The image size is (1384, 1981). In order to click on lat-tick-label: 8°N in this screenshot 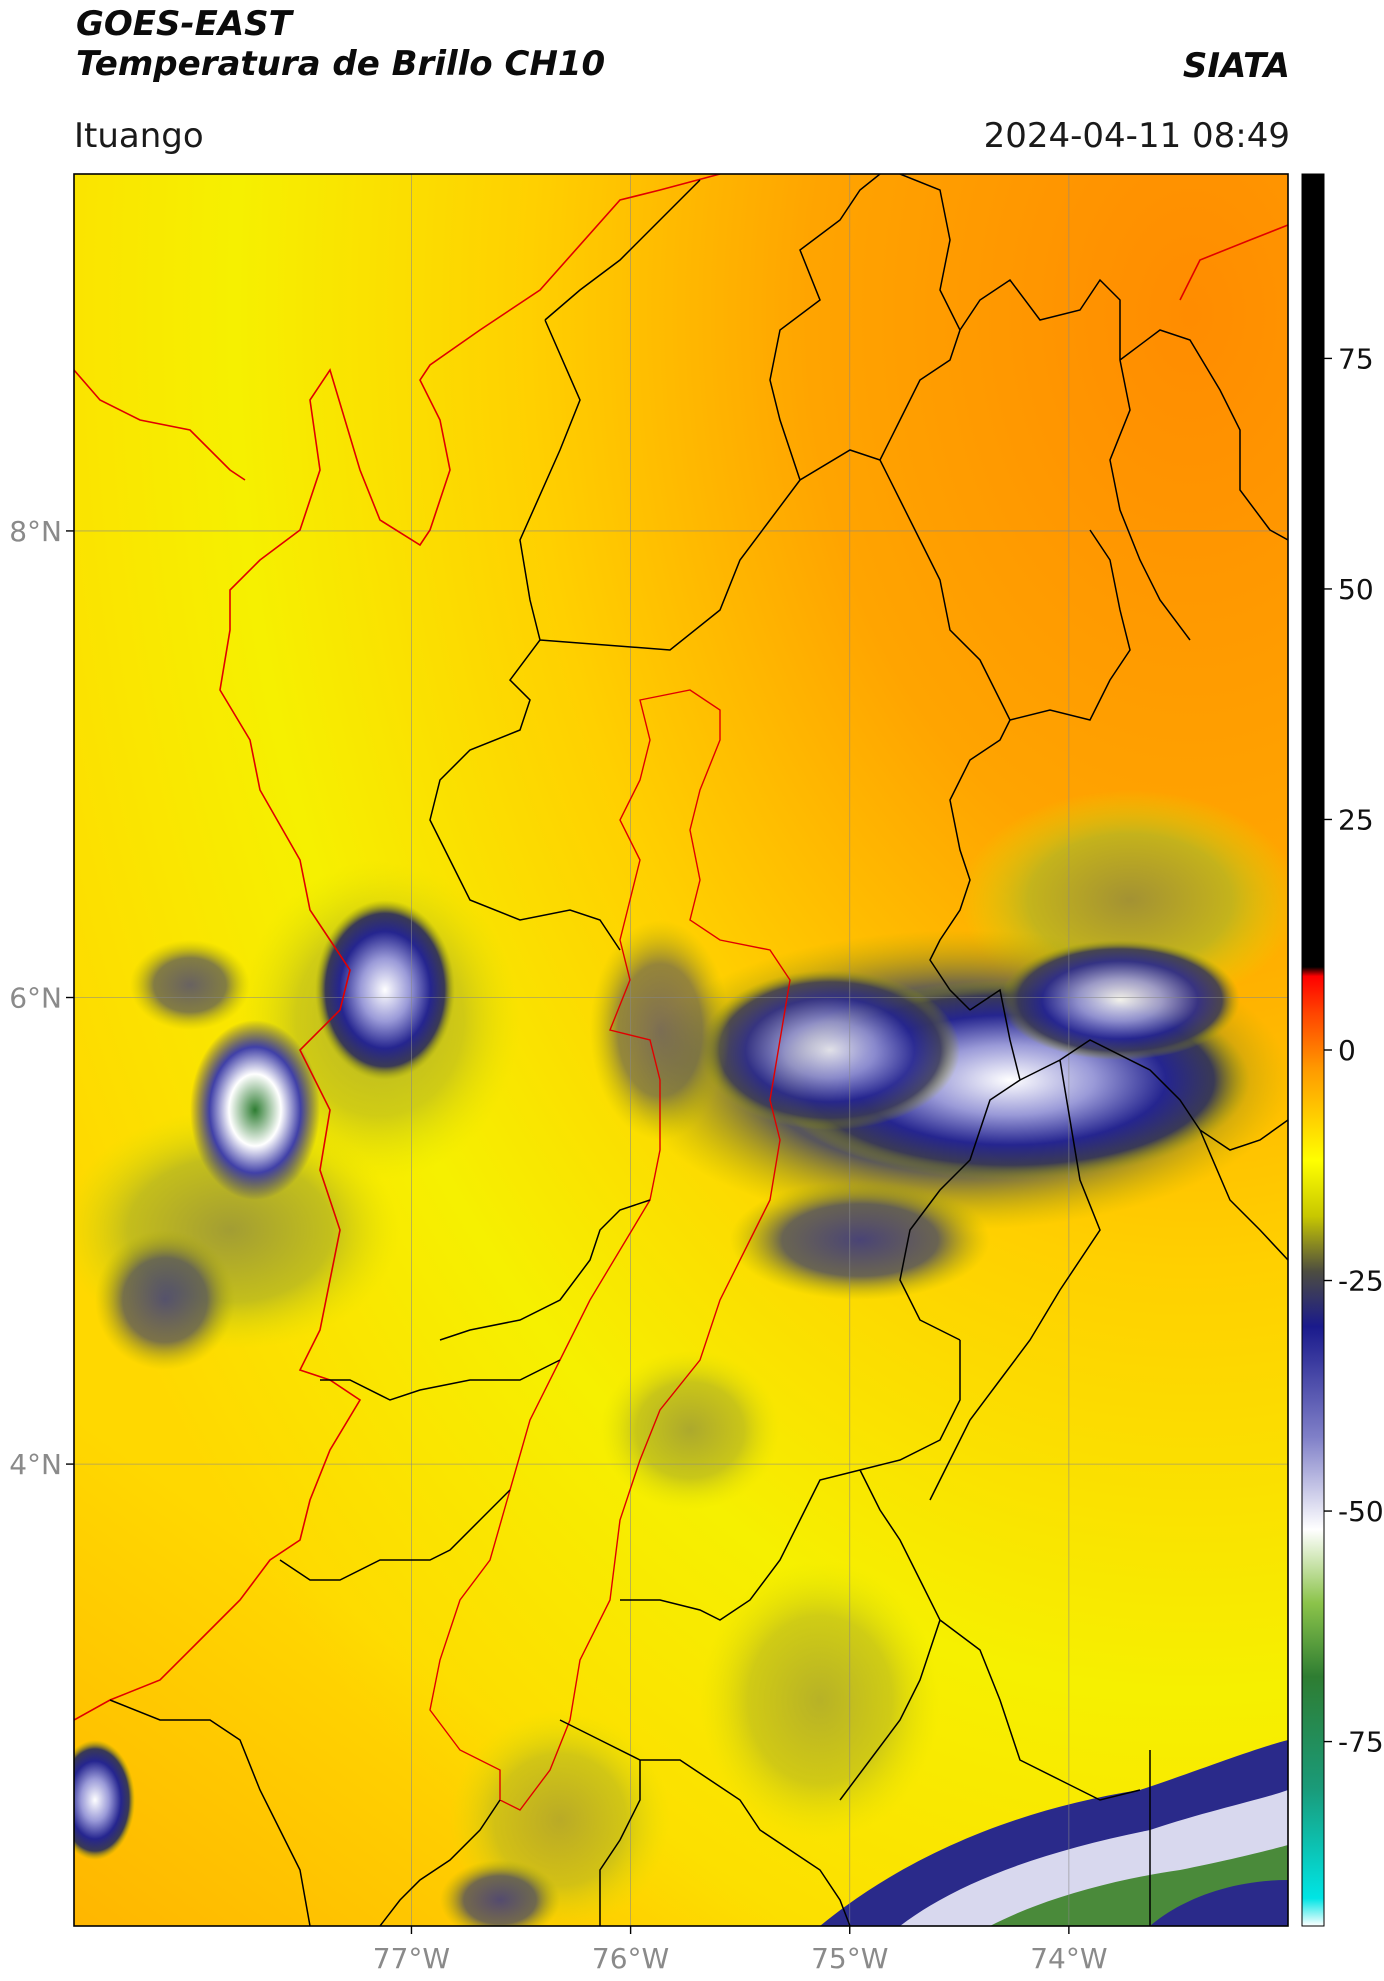, I will do `click(35, 531)`.